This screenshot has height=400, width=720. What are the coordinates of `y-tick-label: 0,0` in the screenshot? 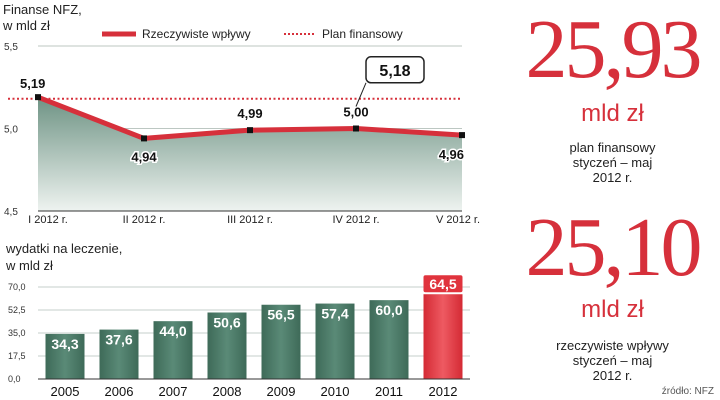 It's located at (14, 379).